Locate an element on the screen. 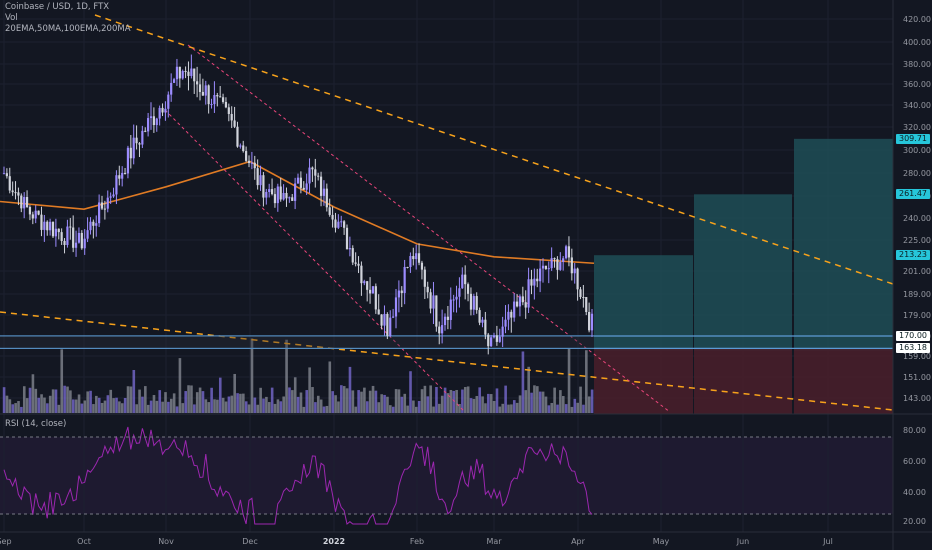 This screenshot has width=932, height=550. time-tick: Dec is located at coordinates (249, 541).